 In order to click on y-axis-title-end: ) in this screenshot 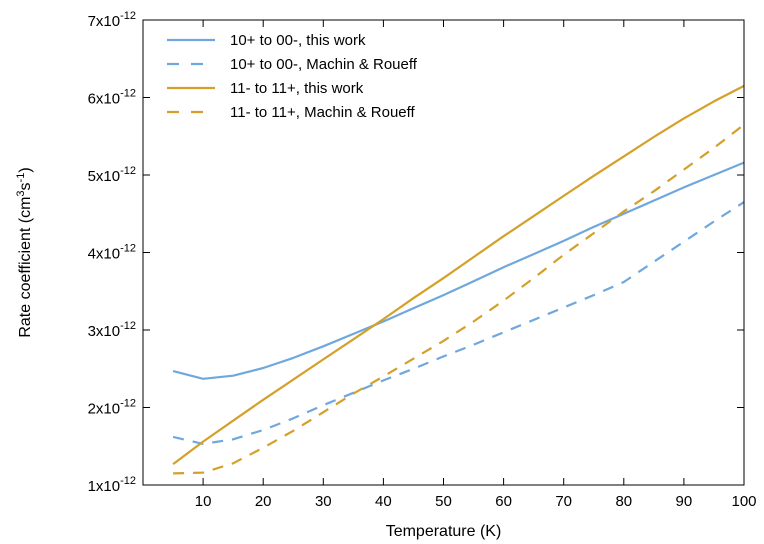, I will do `click(25, 169)`.